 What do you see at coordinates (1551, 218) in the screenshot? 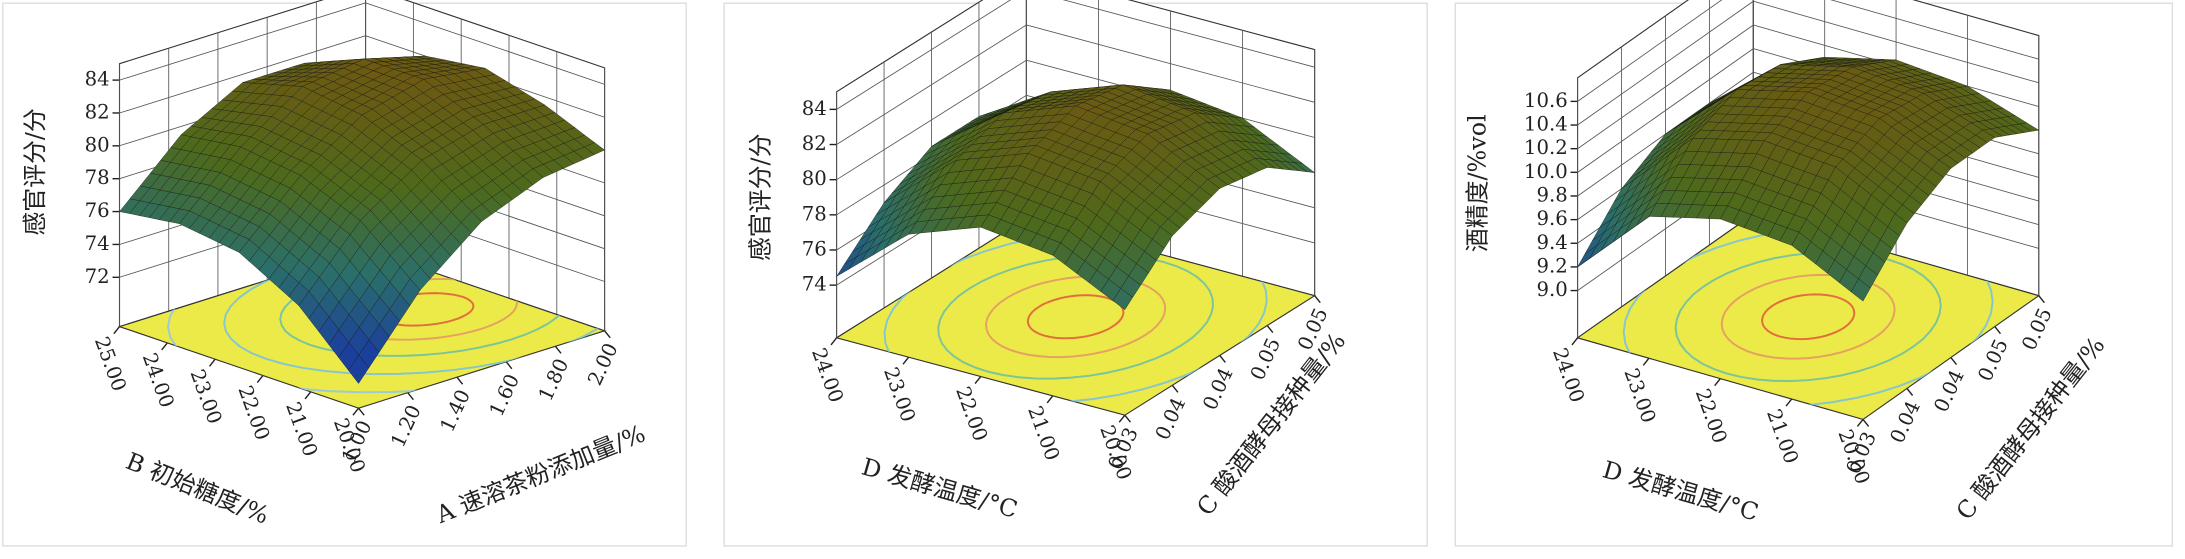
I see `z-tick-label: 9.6` at bounding box center [1551, 218].